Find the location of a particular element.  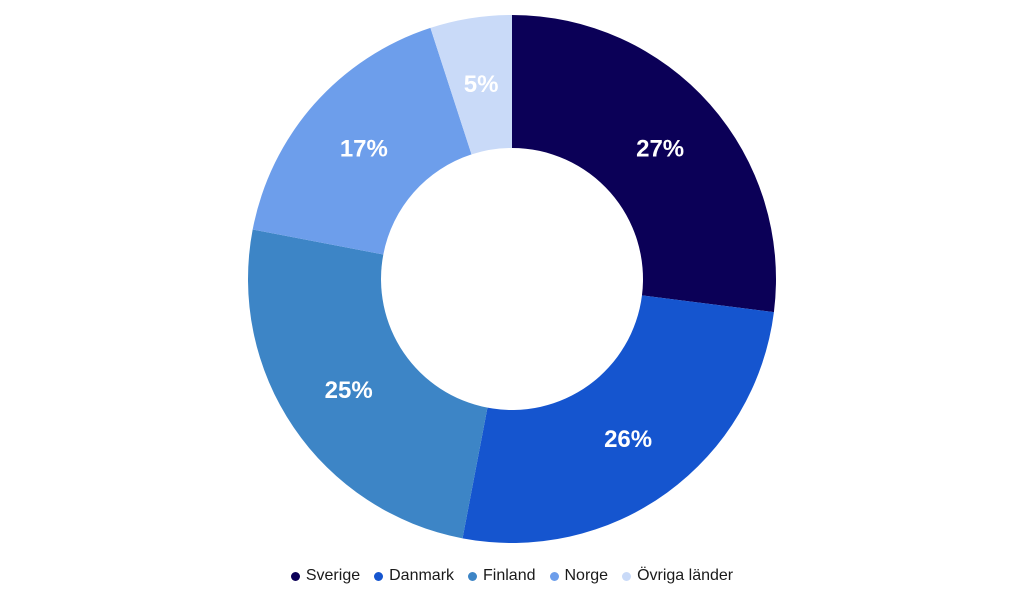

donut-slice-danmark is located at coordinates (618, 419).